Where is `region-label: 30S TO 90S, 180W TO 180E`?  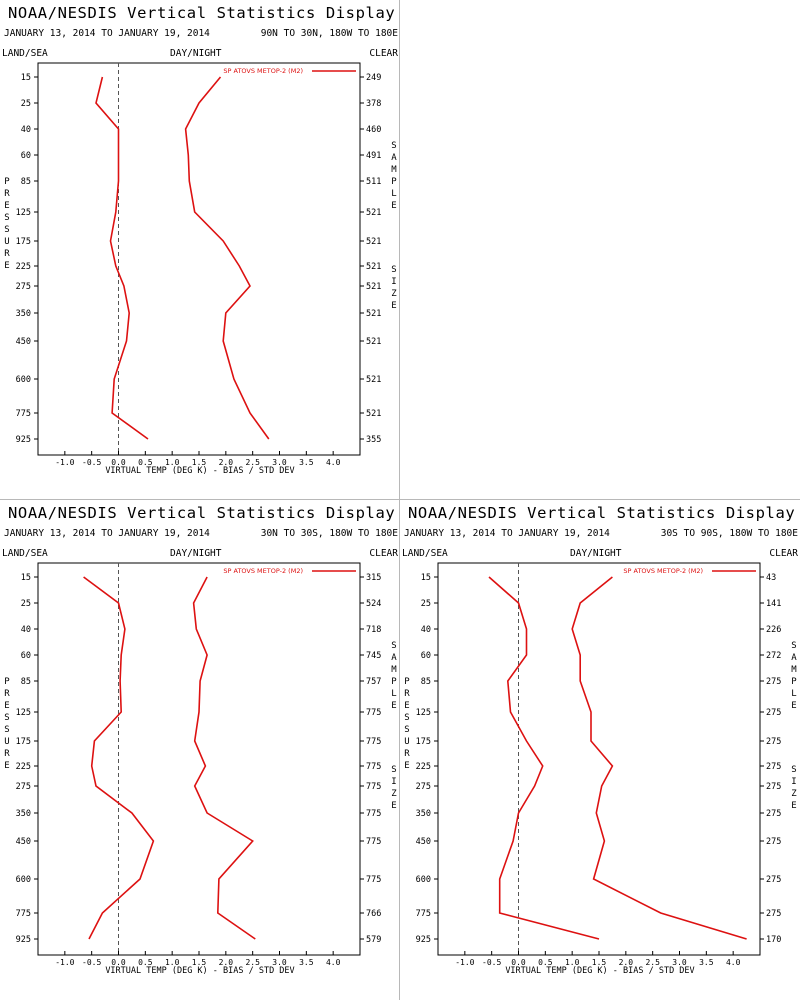 region-label: 30S TO 90S, 180W TO 180E is located at coordinates (729, 533).